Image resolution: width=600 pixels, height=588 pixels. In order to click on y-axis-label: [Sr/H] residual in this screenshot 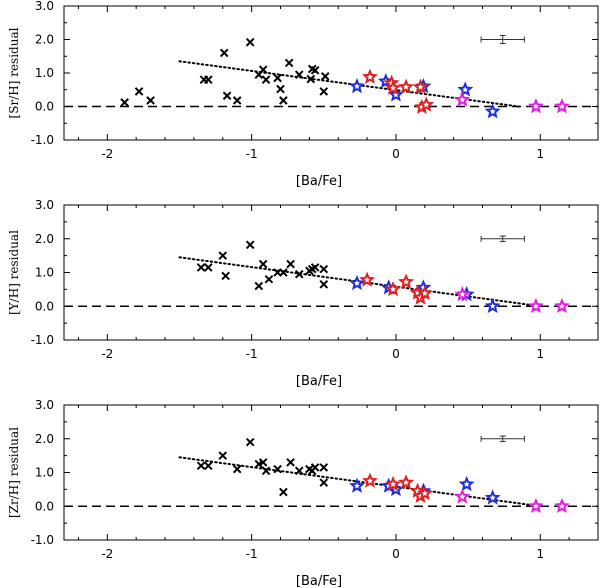, I will do `click(14, 72)`.